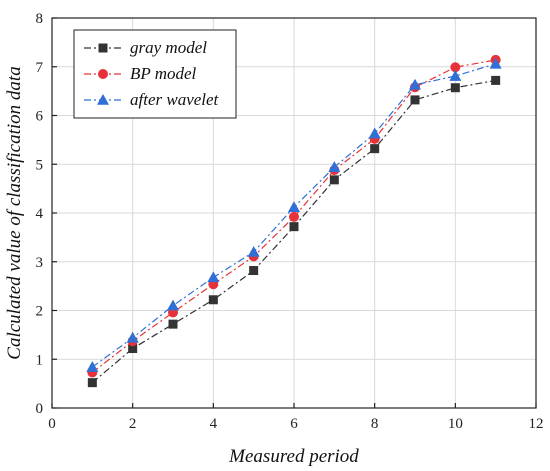 The width and height of the screenshot is (550, 471). Describe the element at coordinates (40, 19) in the screenshot. I see `y-tick-label: 8` at that location.